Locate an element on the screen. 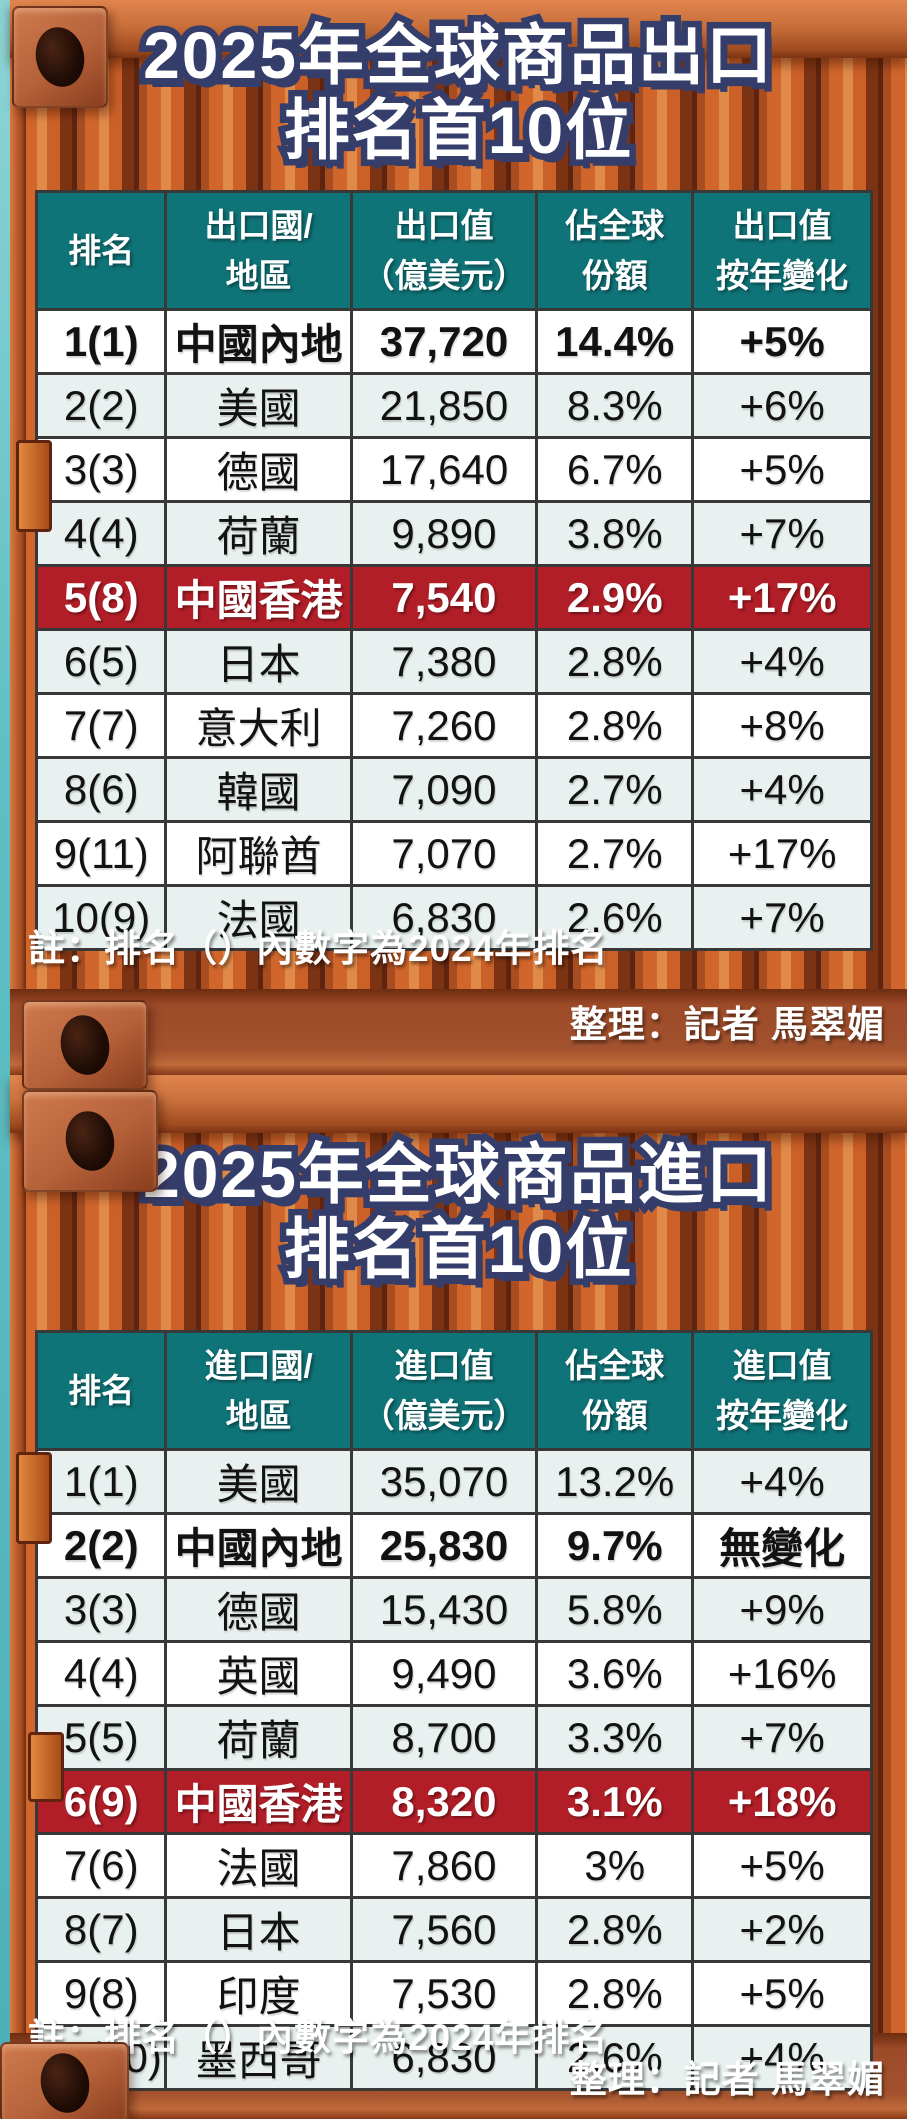 The image size is (907, 2119). cell-share: 3.1% is located at coordinates (615, 1801).